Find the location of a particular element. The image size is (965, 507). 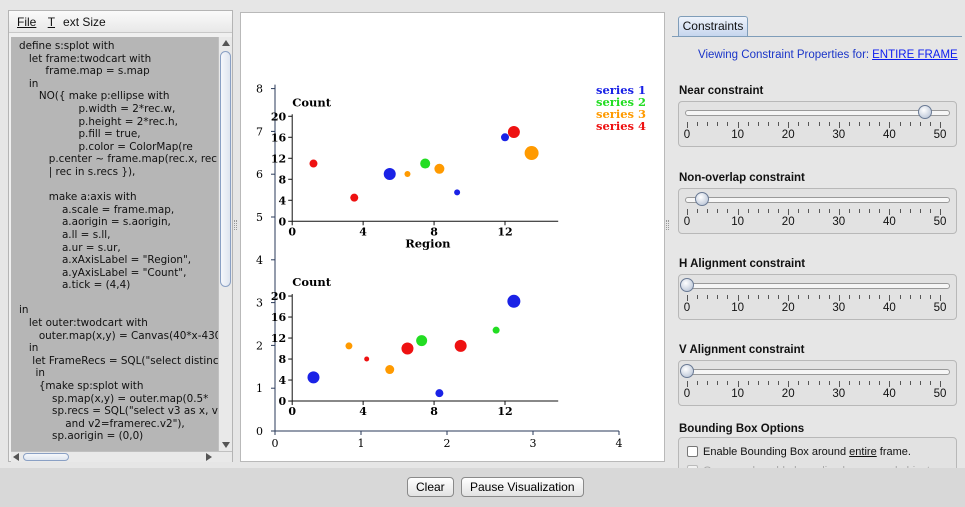

outer-x-tick-label: 2 is located at coordinates (447, 443).